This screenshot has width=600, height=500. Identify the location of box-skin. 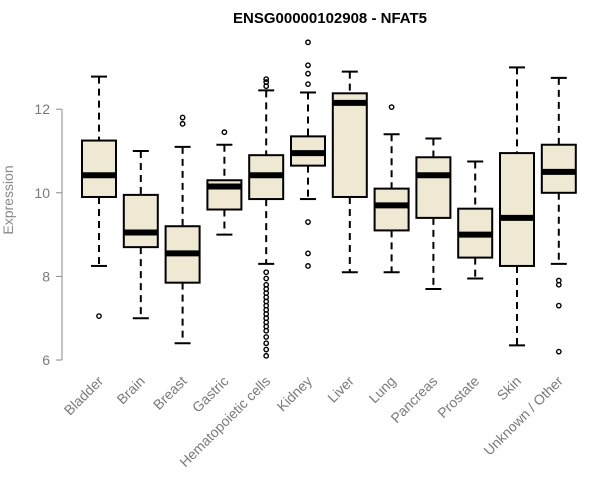
(517, 206).